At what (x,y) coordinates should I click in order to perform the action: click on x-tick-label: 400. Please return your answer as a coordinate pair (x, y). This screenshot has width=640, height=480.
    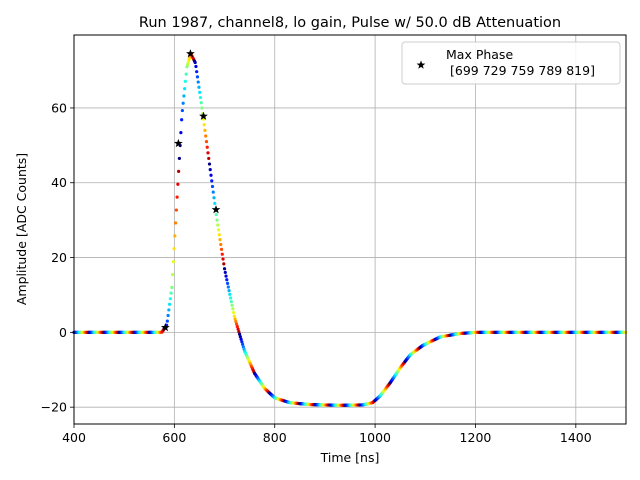
    Looking at the image, I should click on (74, 437).